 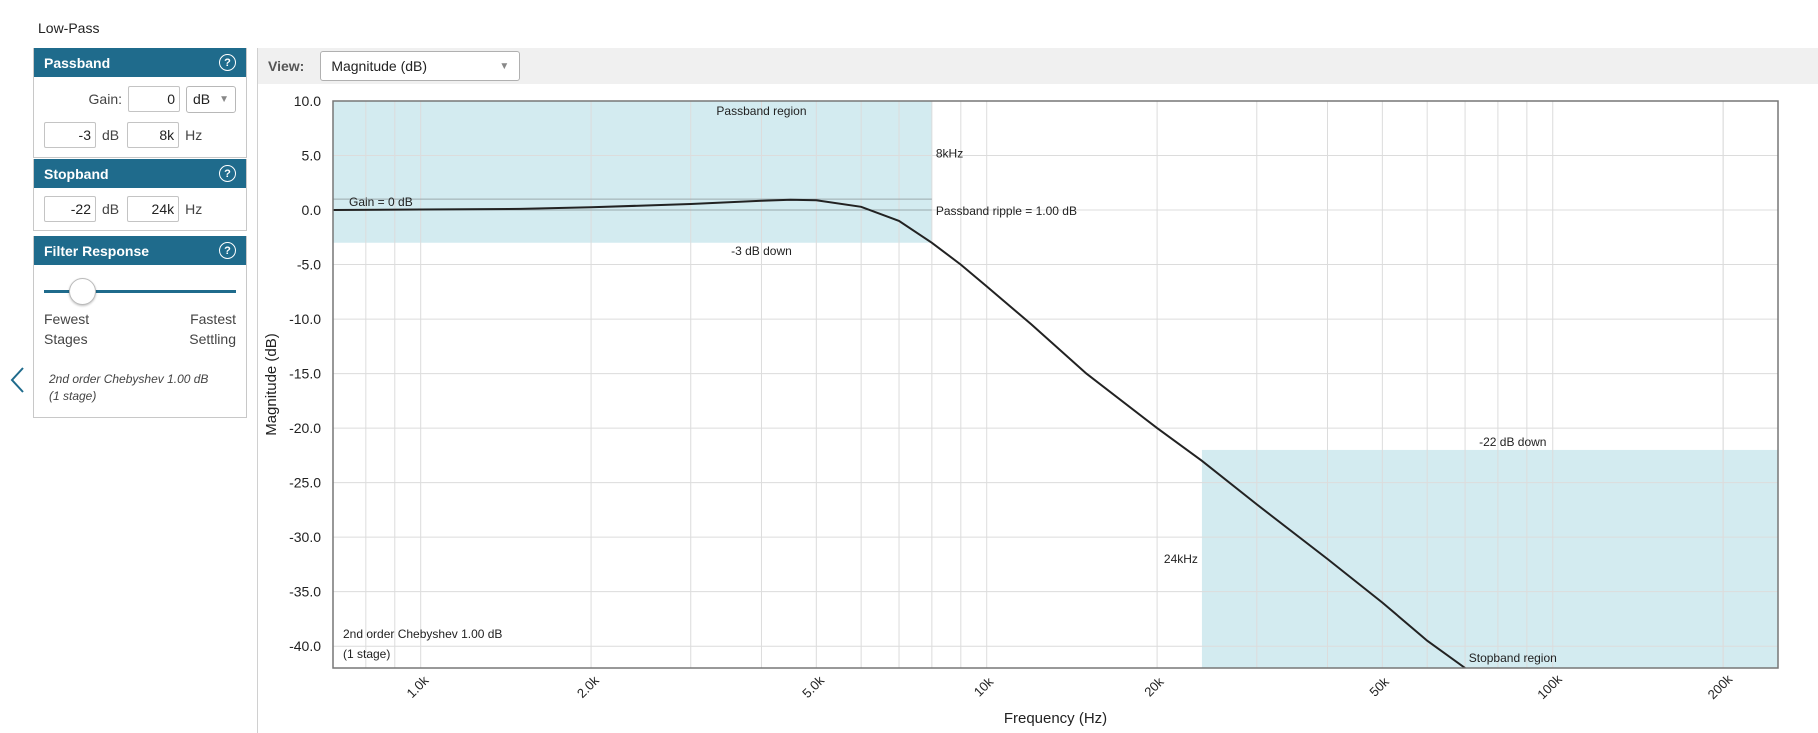 I want to click on ripple-label: Passband ripple = 1.00 dB, so click(x=1006, y=211).